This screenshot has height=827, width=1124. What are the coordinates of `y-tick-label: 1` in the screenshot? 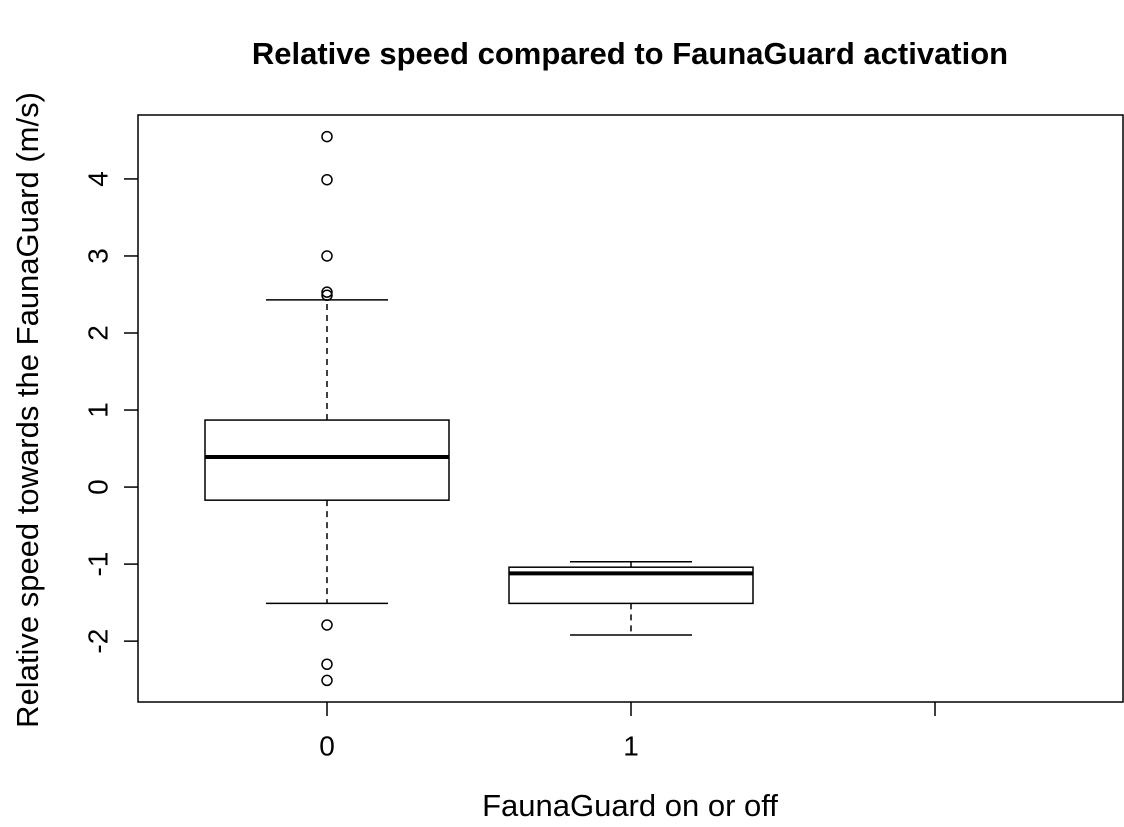 It's located at (97, 410).